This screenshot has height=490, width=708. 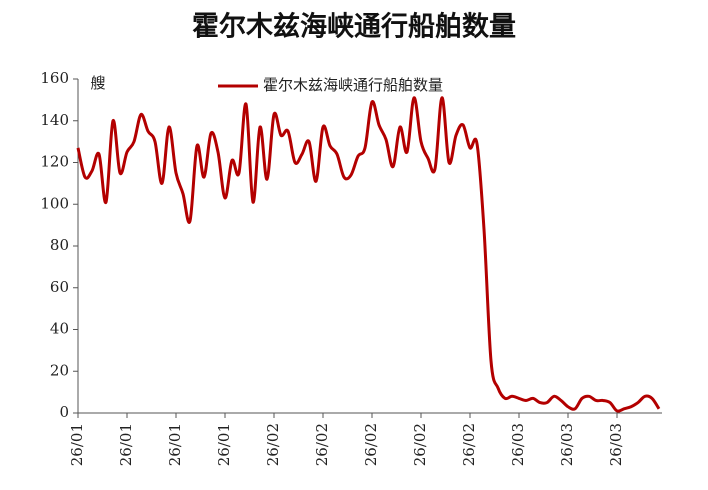 What do you see at coordinates (59, 245) in the screenshot?
I see `y-tick-label: 80` at bounding box center [59, 245].